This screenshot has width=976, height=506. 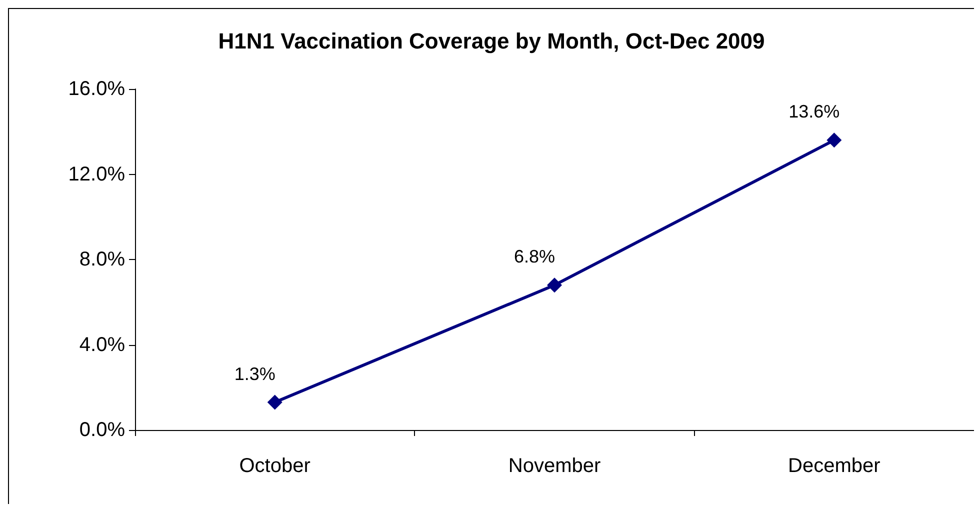 I want to click on data-label: 13.6%, so click(x=814, y=112).